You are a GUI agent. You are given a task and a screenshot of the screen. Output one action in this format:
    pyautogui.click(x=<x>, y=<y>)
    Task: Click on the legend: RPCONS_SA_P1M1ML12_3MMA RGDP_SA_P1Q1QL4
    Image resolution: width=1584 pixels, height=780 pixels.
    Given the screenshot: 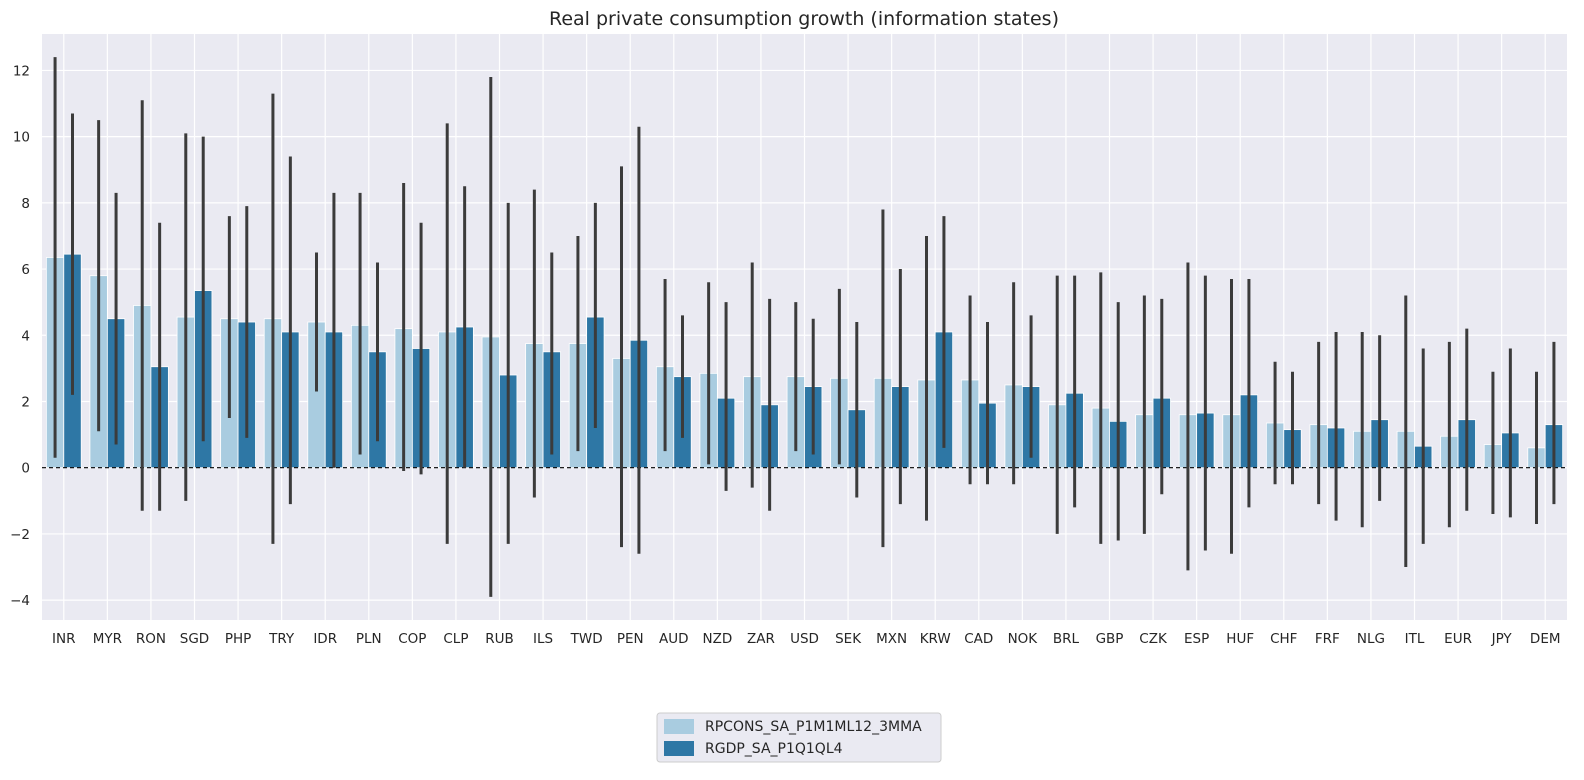 What is the action you would take?
    pyautogui.click(x=799, y=737)
    